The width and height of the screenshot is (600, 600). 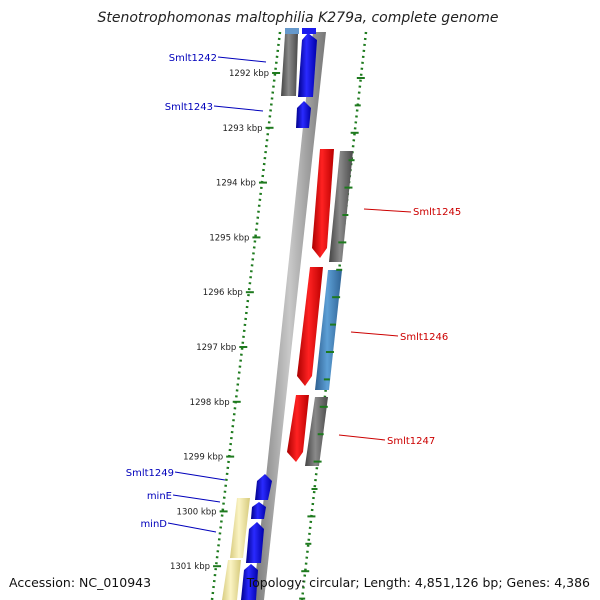 I want to click on gene-label-smlt1245: Smlt1245, so click(x=437, y=212).